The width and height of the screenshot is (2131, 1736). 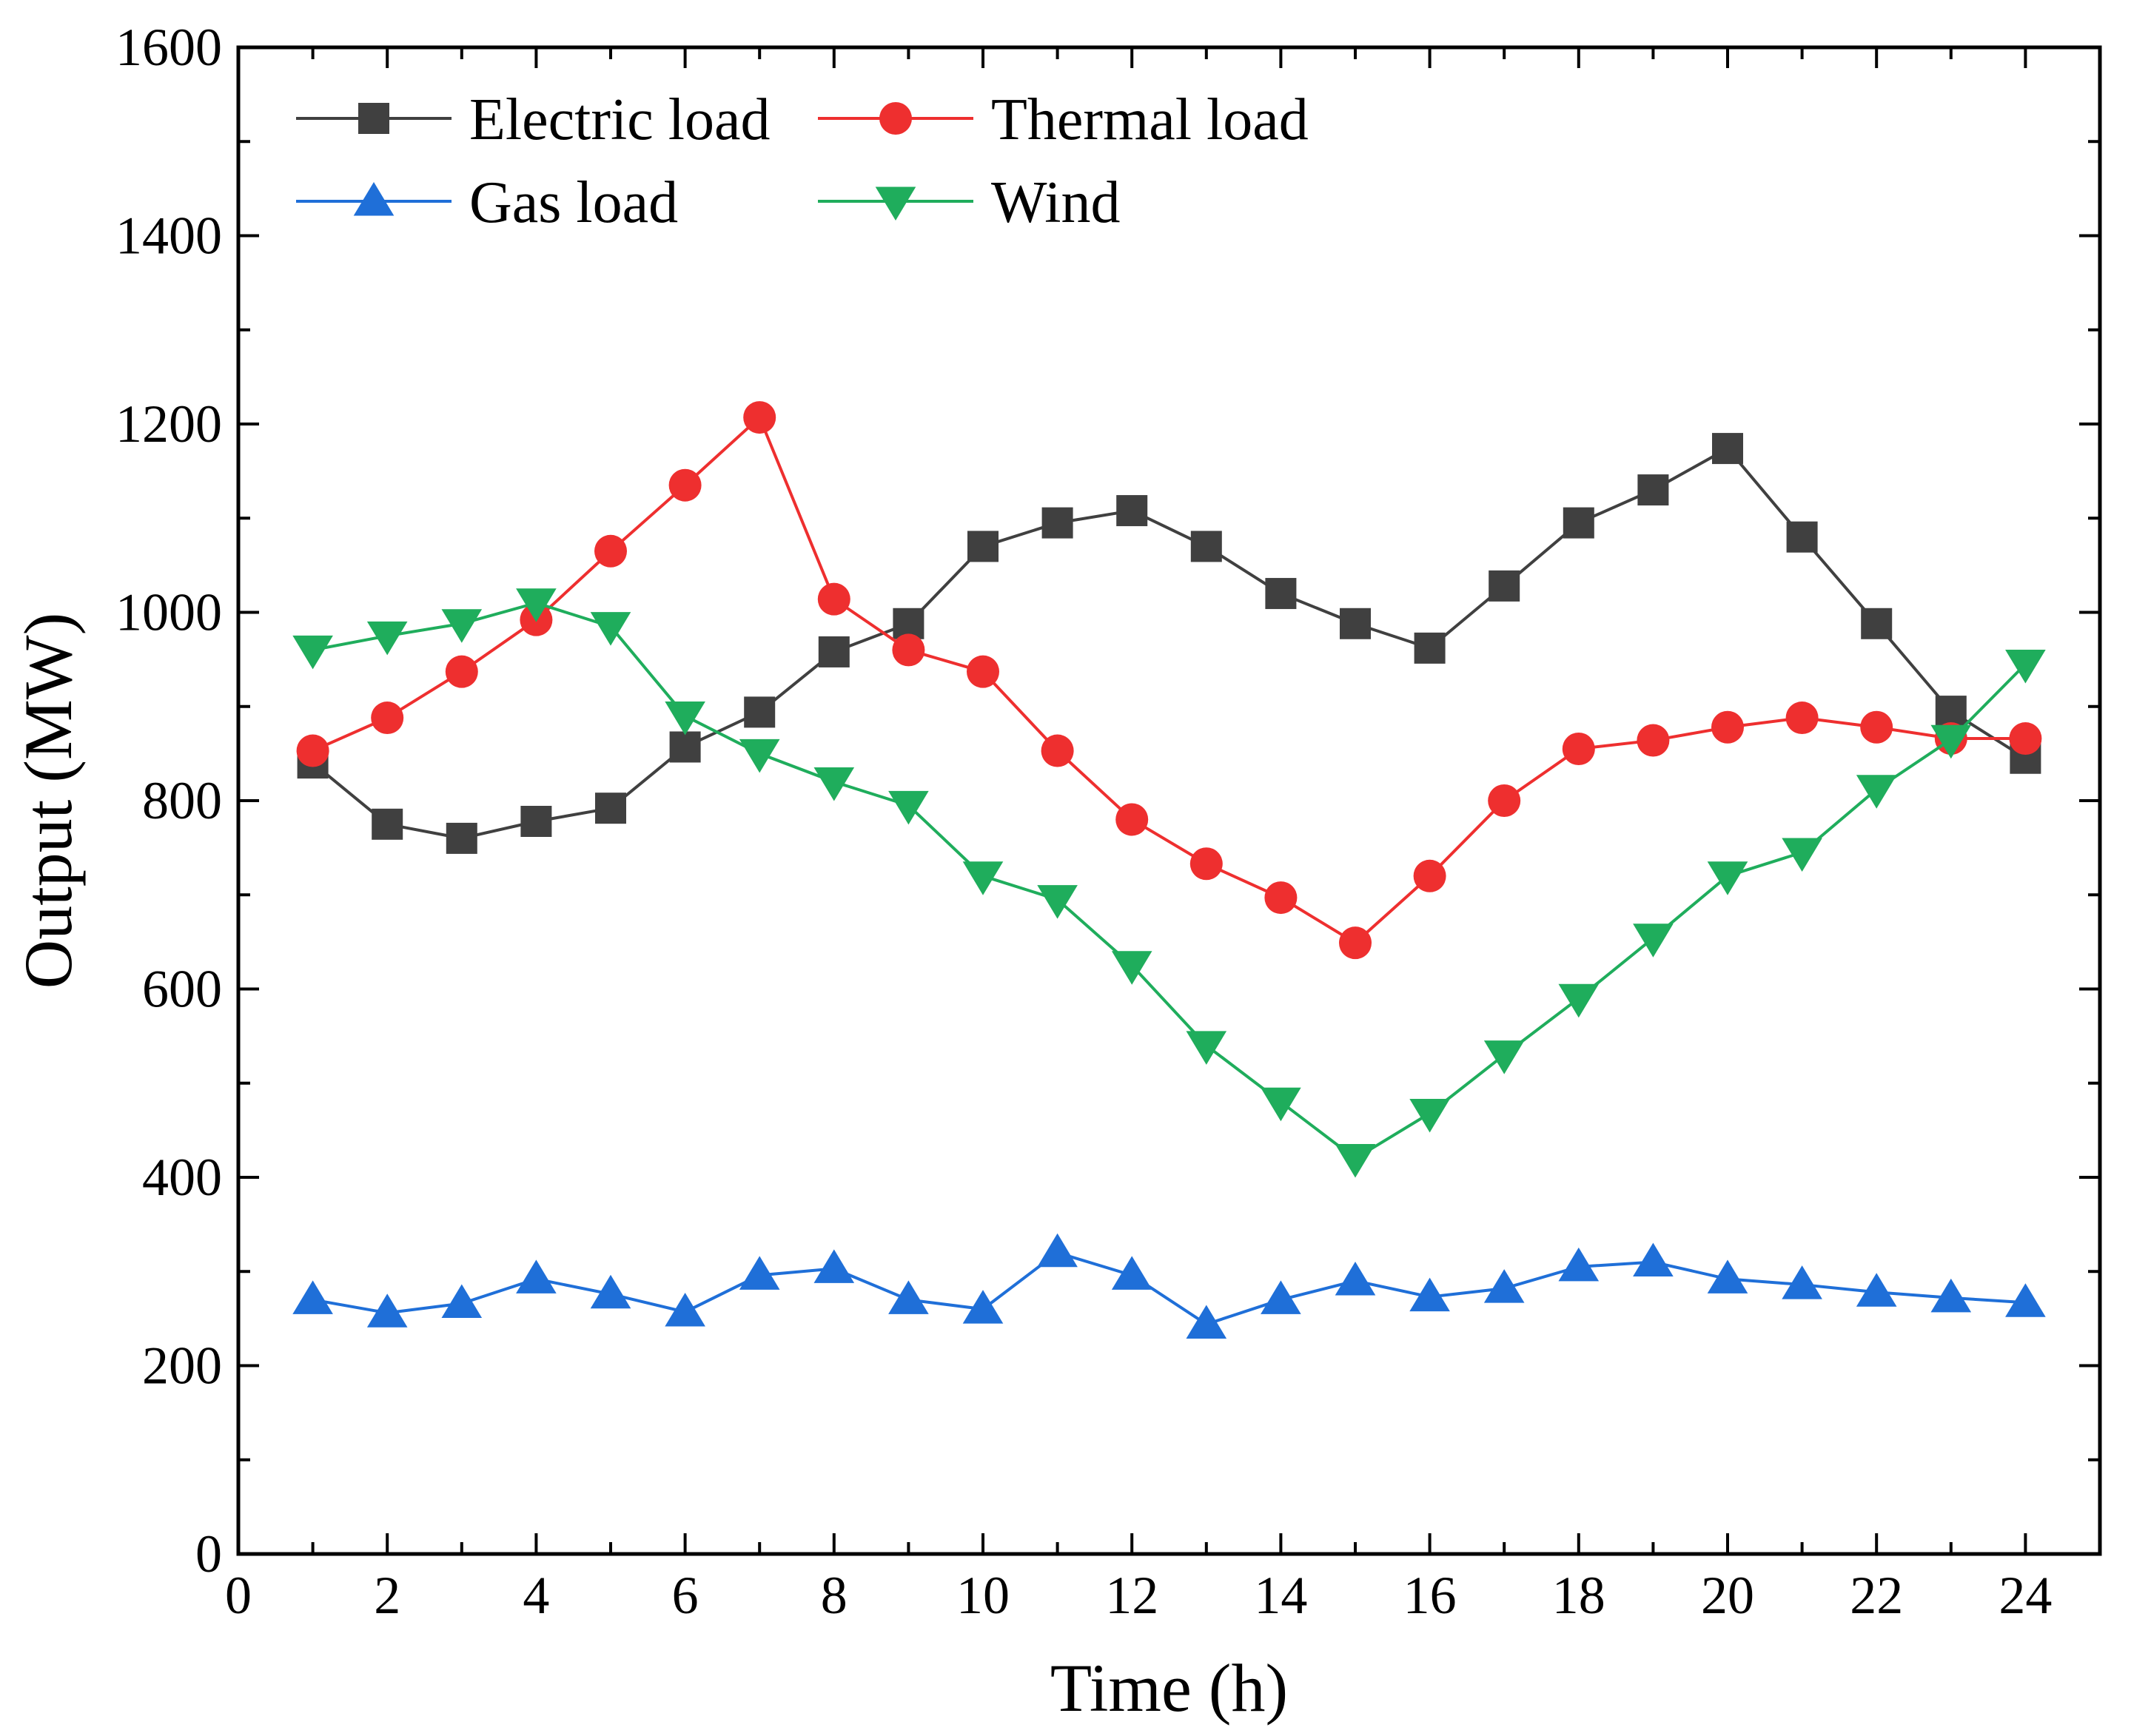 What do you see at coordinates (969, 203) in the screenshot?
I see `legend-item: Wind` at bounding box center [969, 203].